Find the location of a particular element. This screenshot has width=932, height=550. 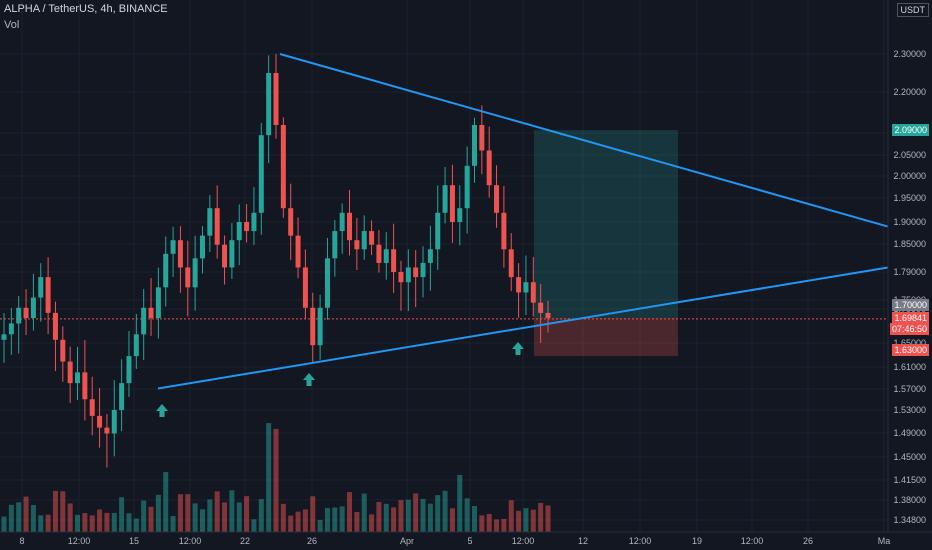

time-tick-label: Ma is located at coordinates (884, 541).